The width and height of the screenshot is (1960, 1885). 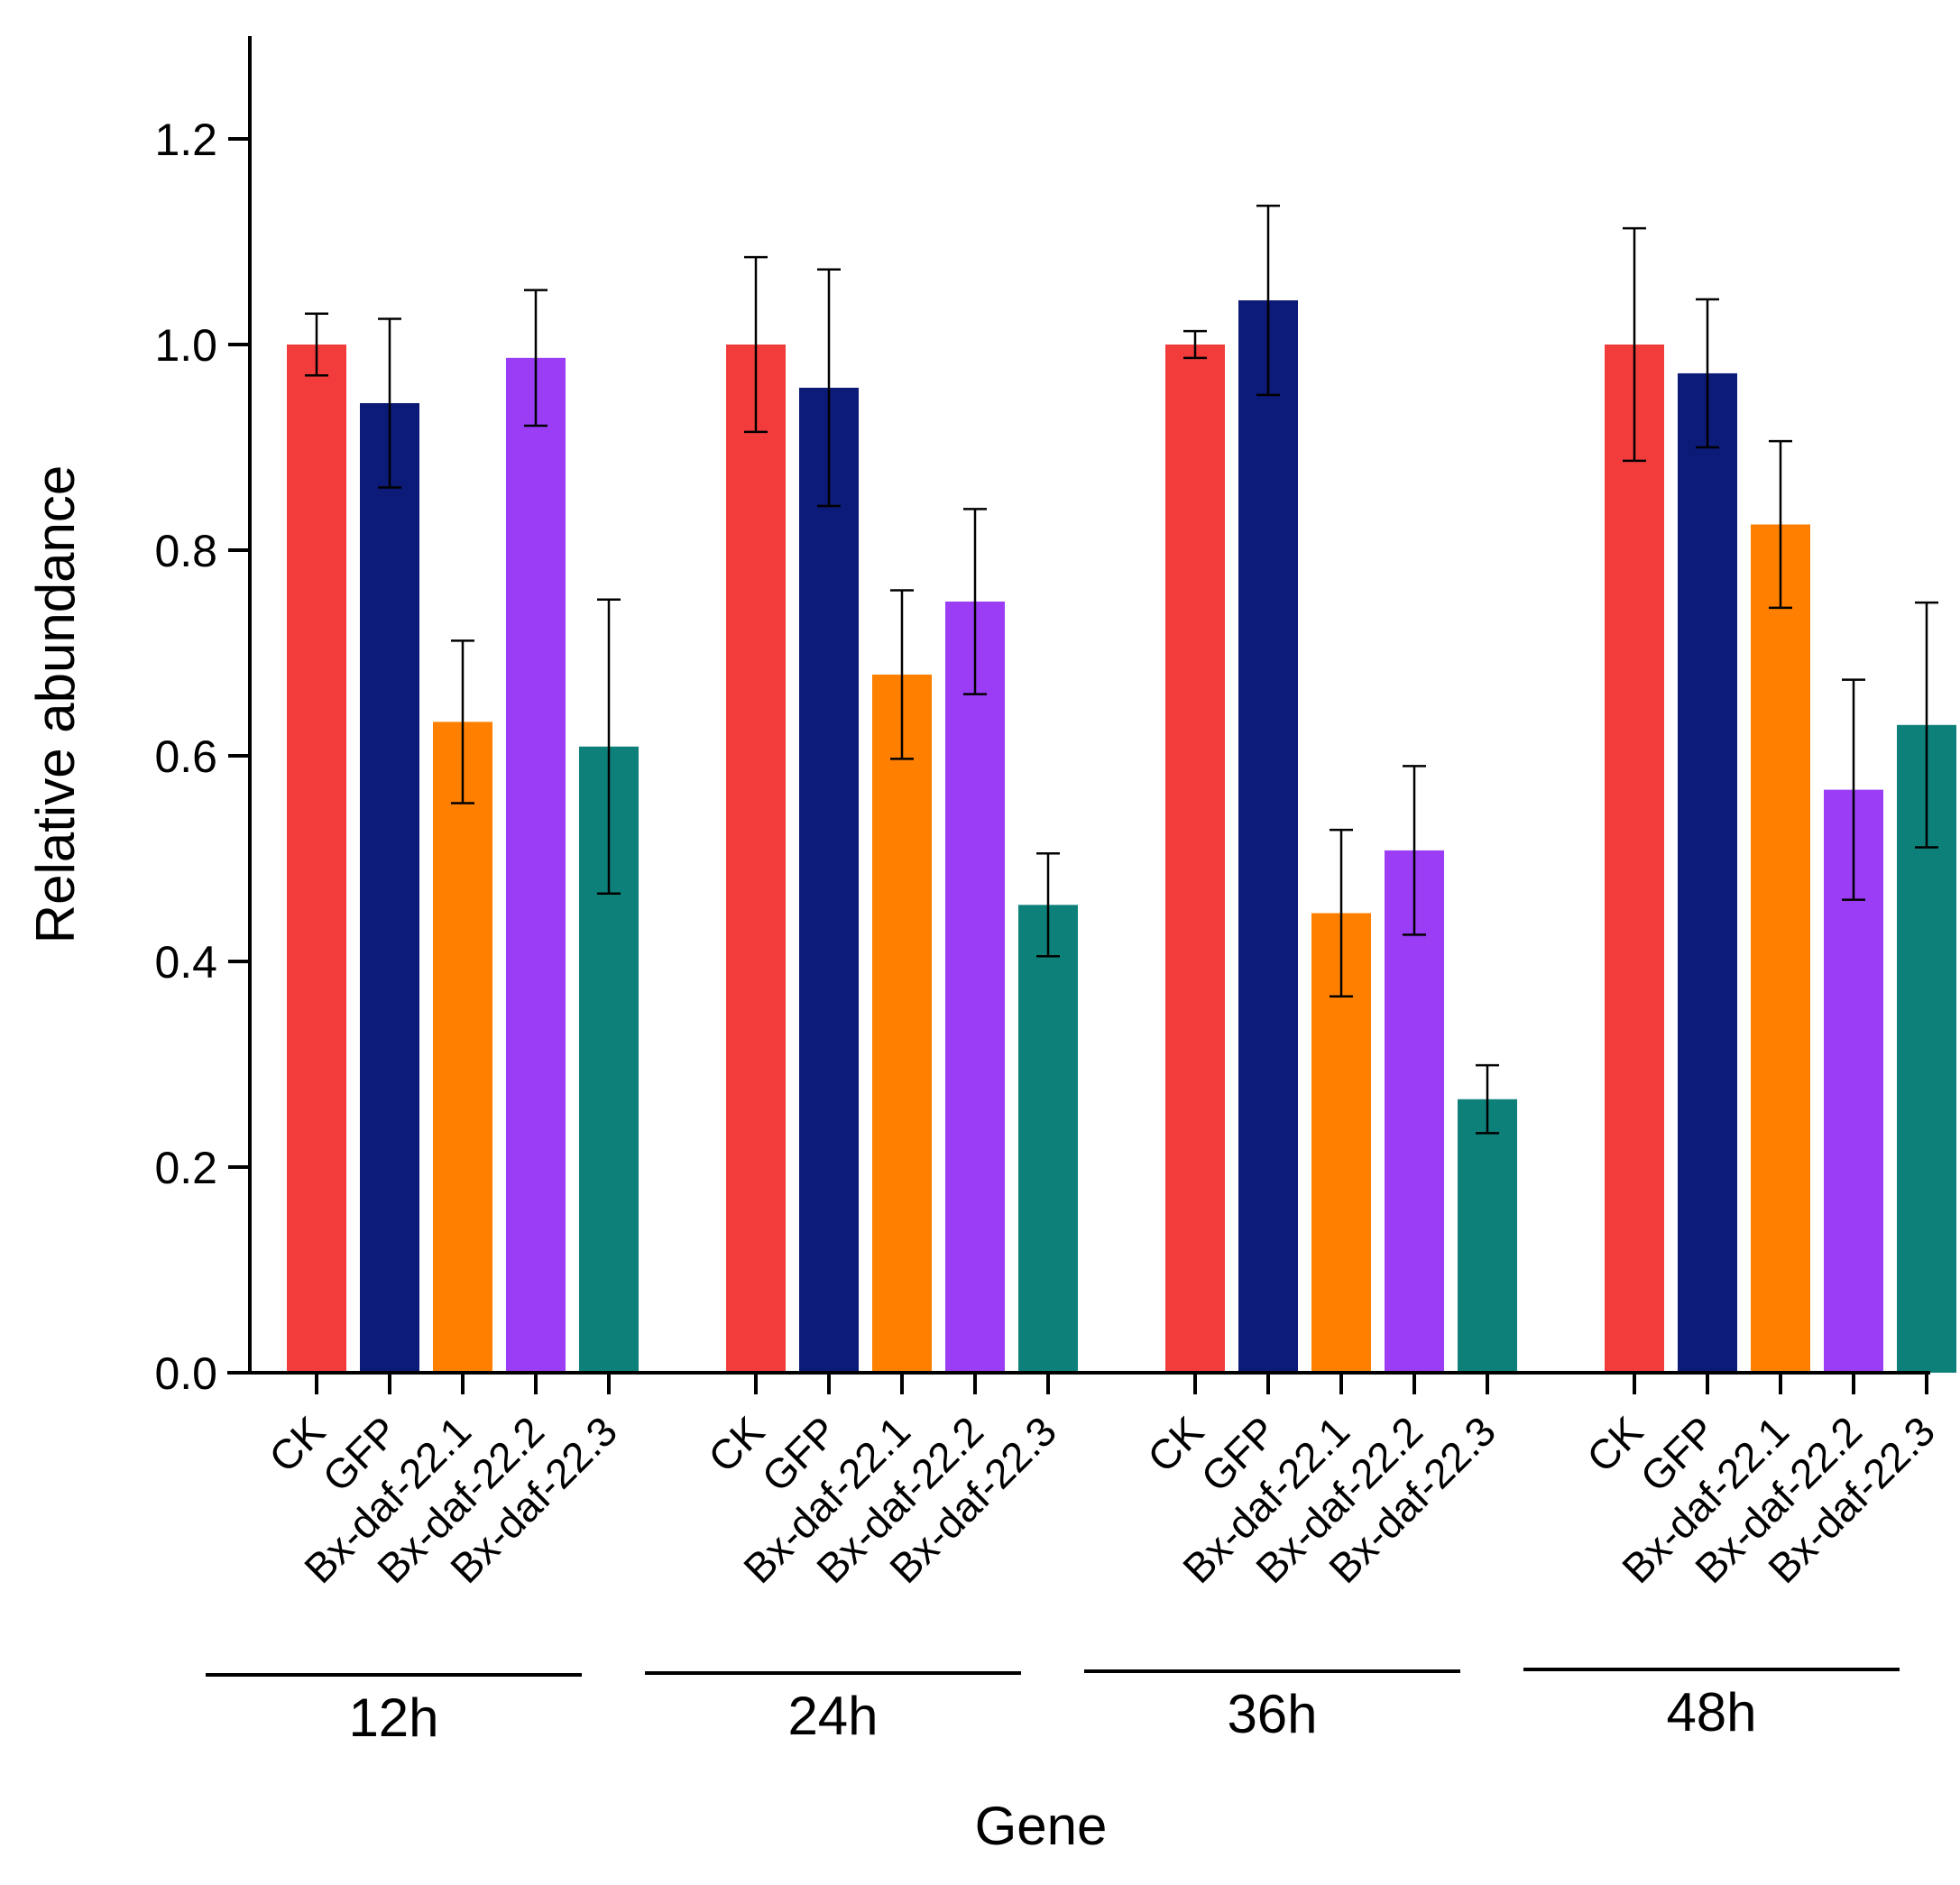 What do you see at coordinates (186, 140) in the screenshot?
I see `y-tick-label: 1.2` at bounding box center [186, 140].